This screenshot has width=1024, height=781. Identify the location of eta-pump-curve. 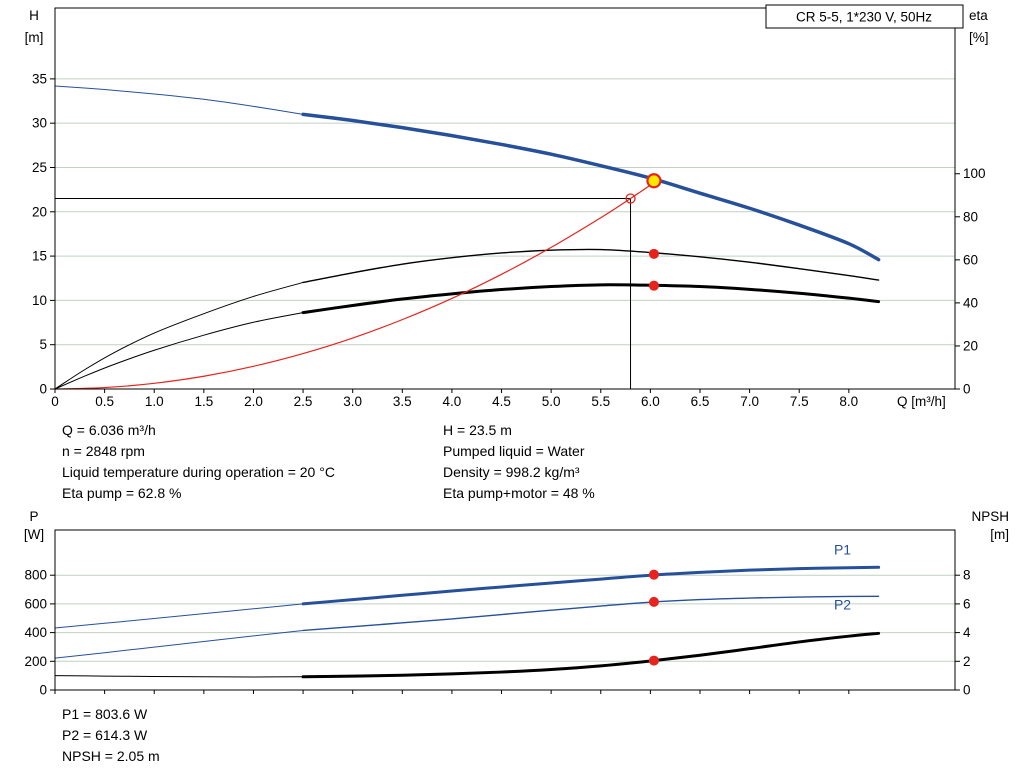
(591, 266).